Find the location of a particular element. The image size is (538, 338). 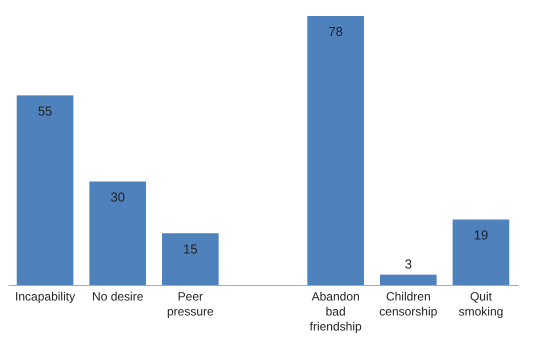

data-label: 78 is located at coordinates (335, 31).